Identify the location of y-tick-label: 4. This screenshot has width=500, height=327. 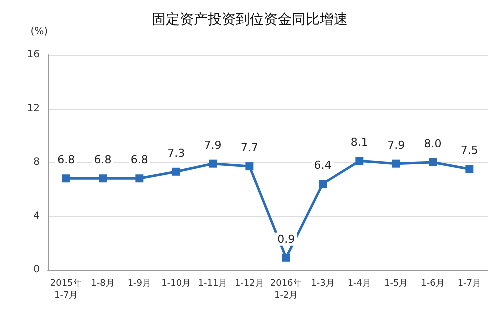
(37, 216).